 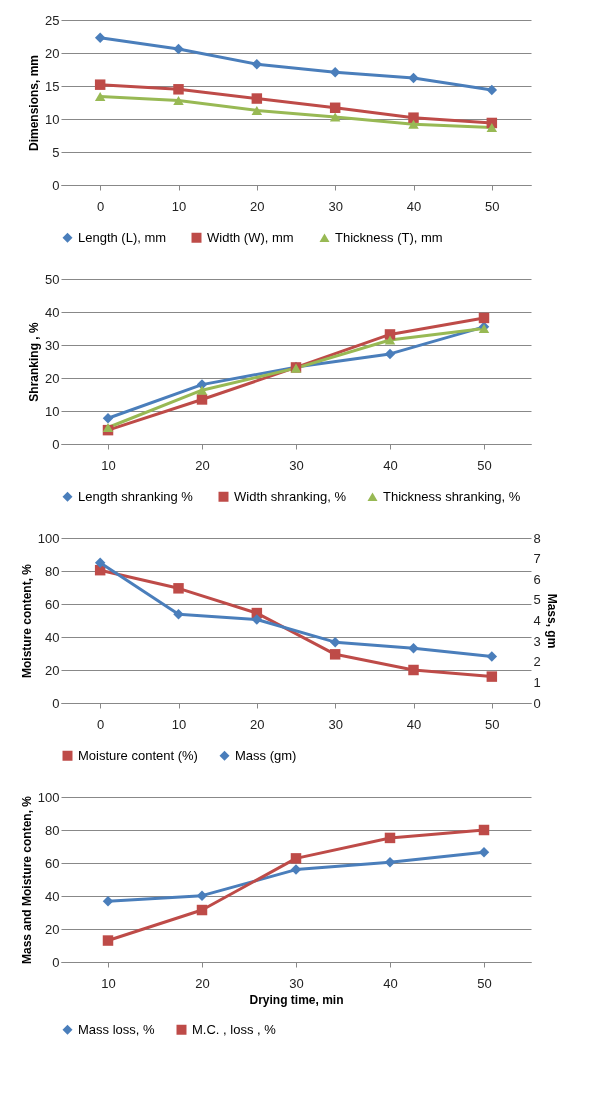 I want to click on y2-tick-label: 6, so click(x=537, y=579).